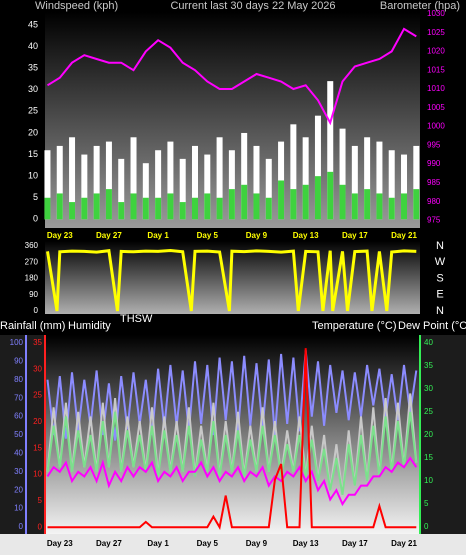 Image resolution: width=466 pixels, height=555 pixels. Describe the element at coordinates (109, 235) in the screenshot. I see `x-tick-label: Day 27` at that location.